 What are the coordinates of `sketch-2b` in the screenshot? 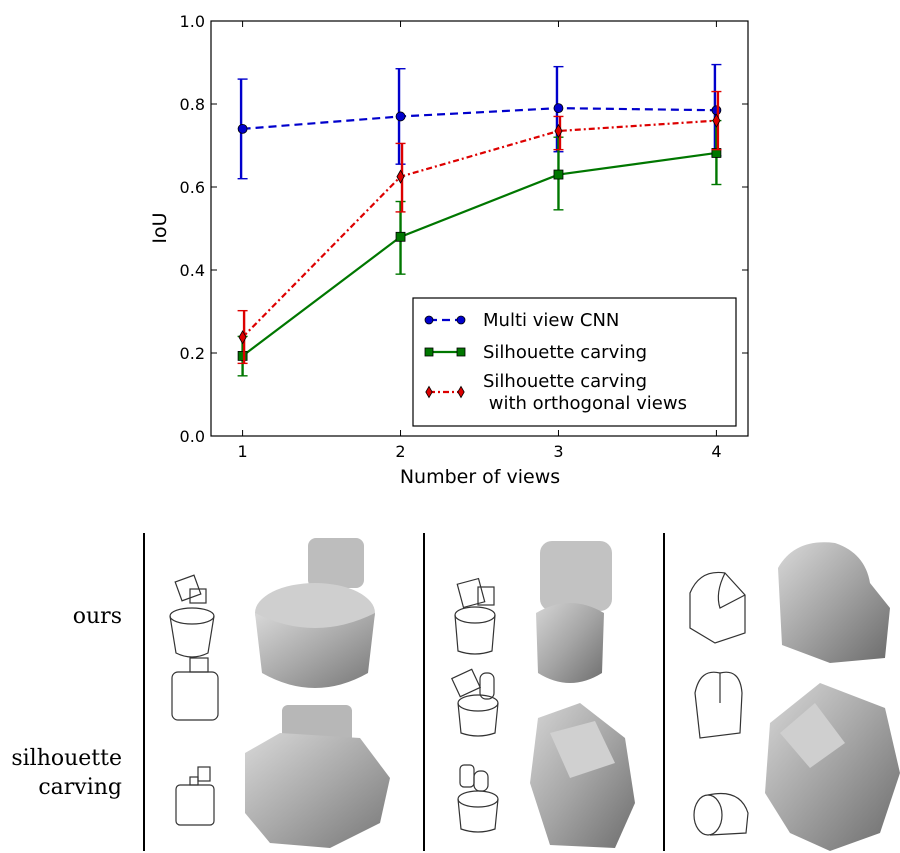 It's located at (475, 702).